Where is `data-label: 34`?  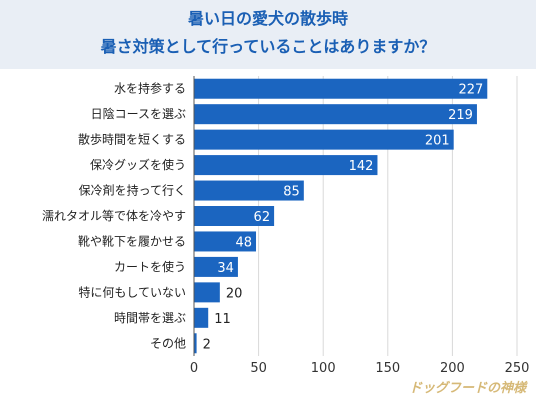
data-label: 34 is located at coordinates (225, 268).